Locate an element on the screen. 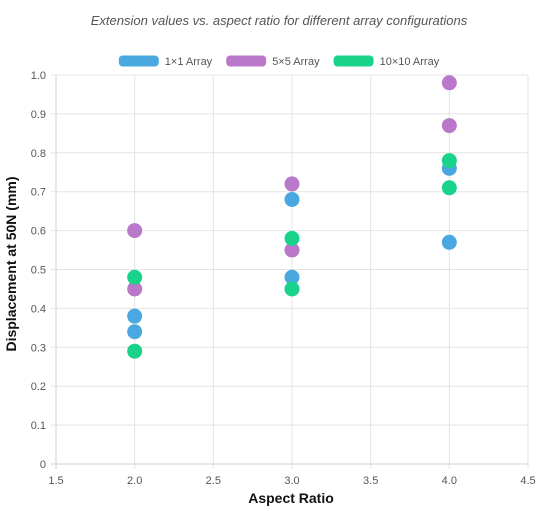 The image size is (550, 511). y-tick-label: 0.7 is located at coordinates (38, 193).